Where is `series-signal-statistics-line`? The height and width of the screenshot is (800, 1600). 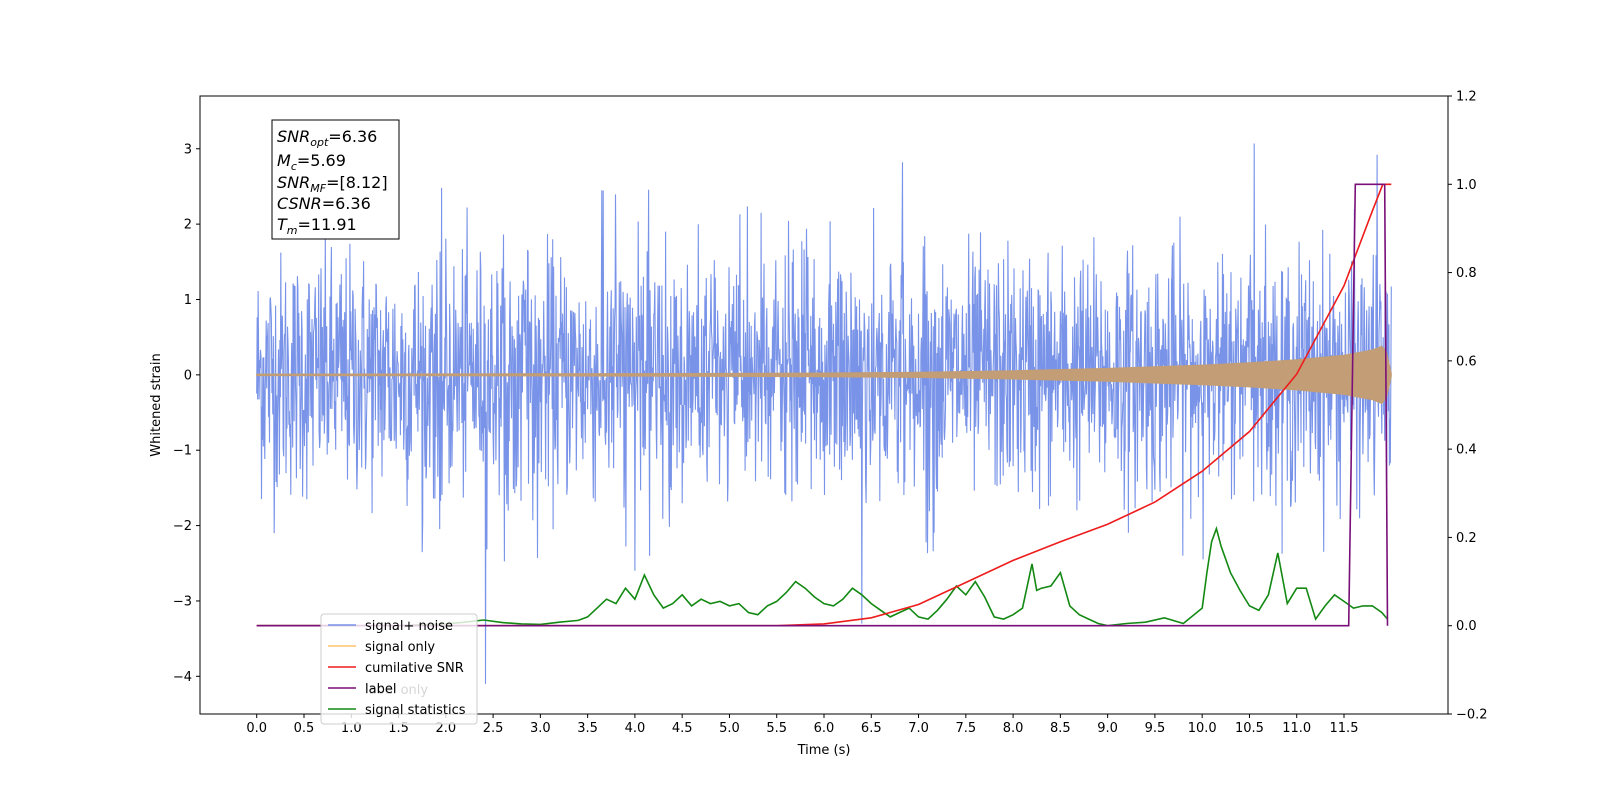
series-signal-statistics-line is located at coordinates (822, 576).